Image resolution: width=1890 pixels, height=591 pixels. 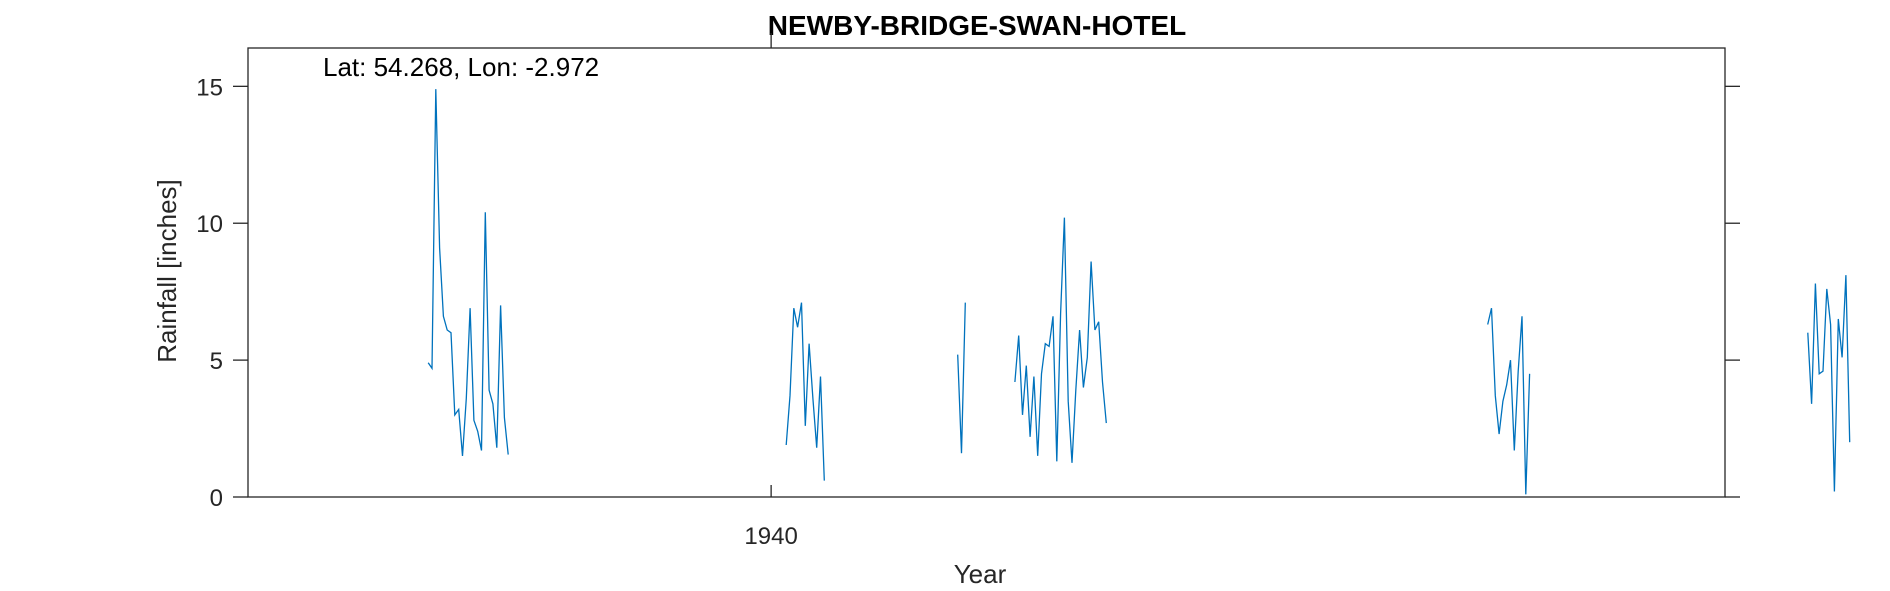 What do you see at coordinates (461, 67) in the screenshot?
I see `location-annotation: Lat: 54.268, Lon: -2.972` at bounding box center [461, 67].